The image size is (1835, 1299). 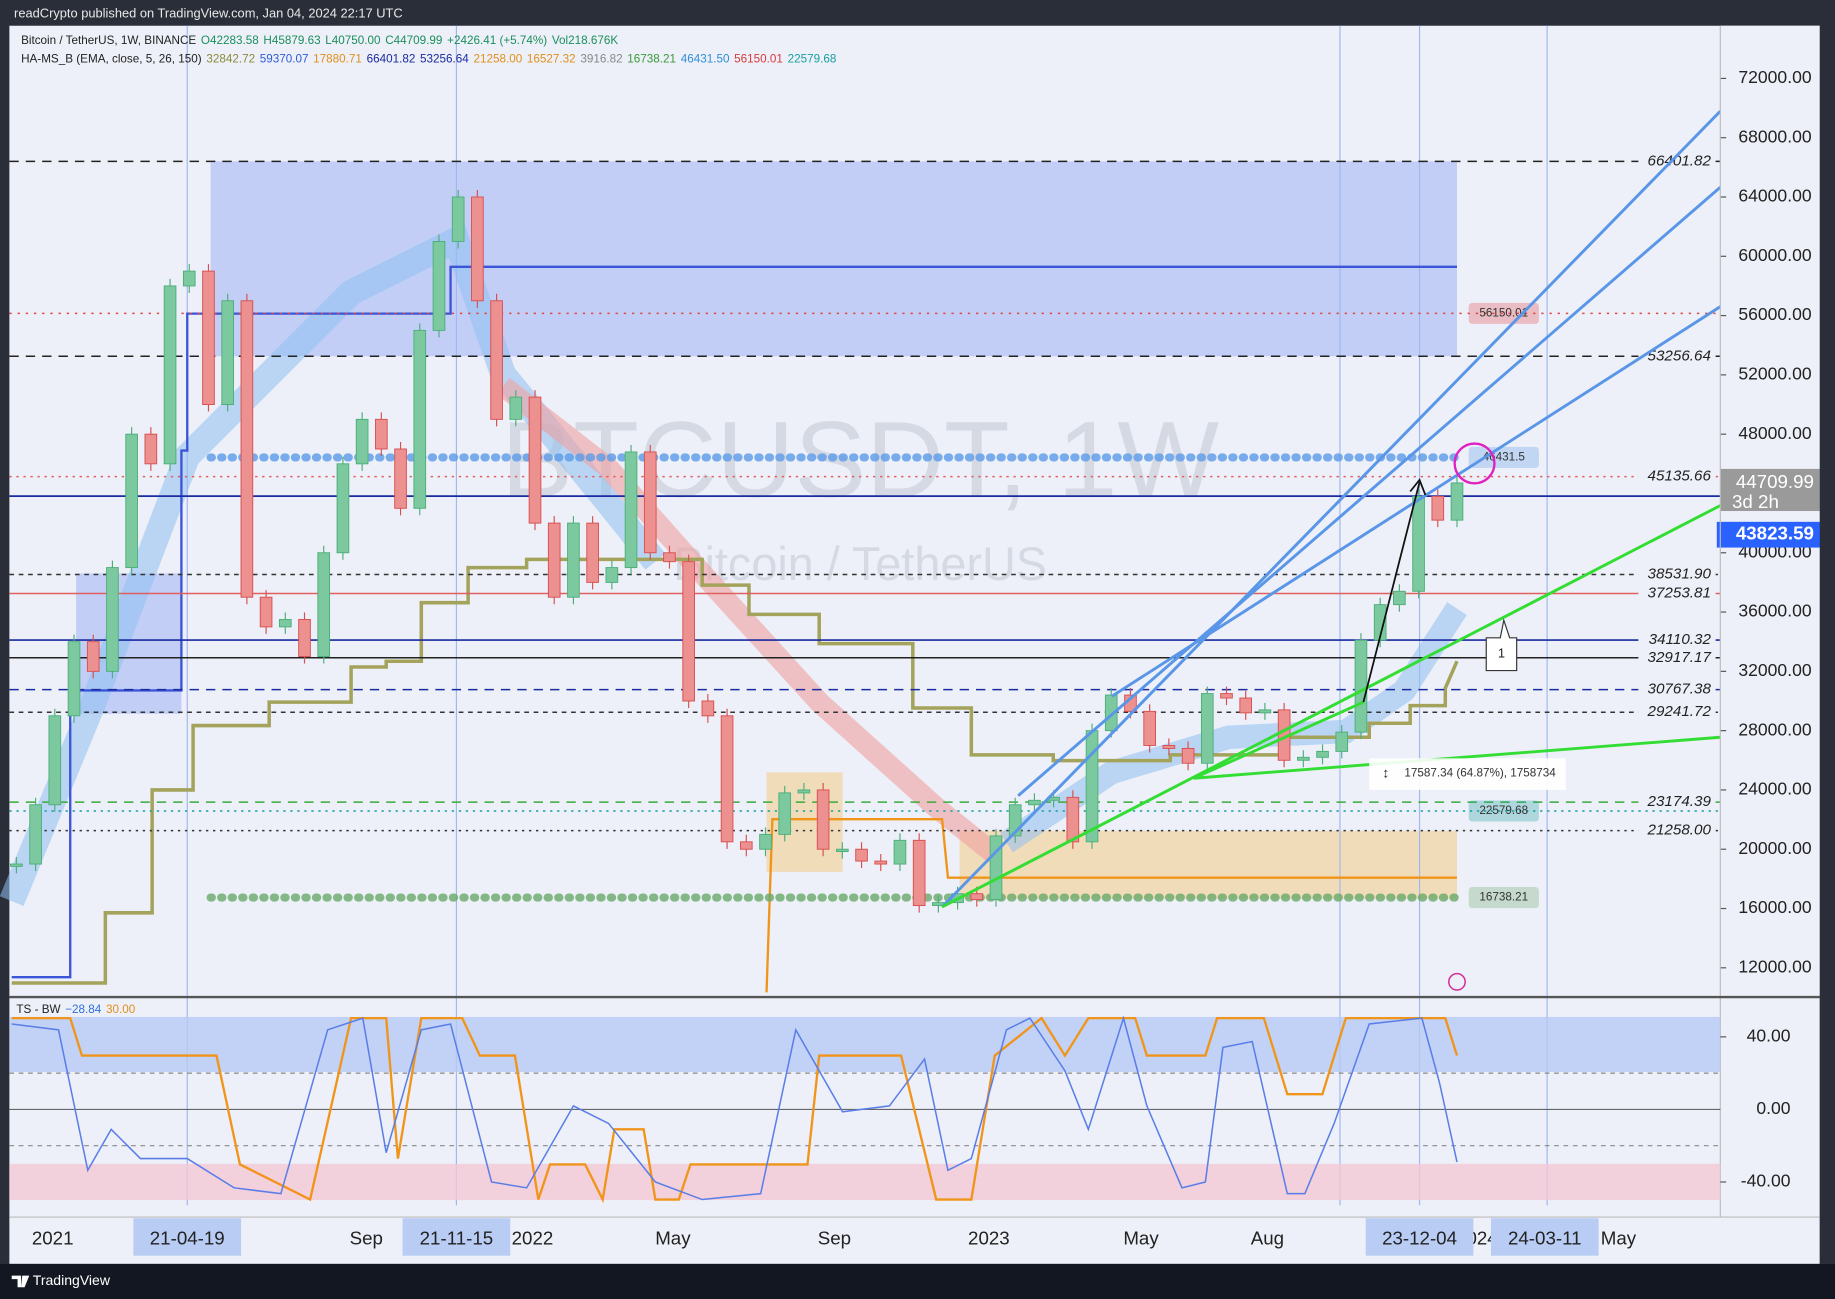 What do you see at coordinates (1680, 689) in the screenshot?
I see `level-label: 30767.38` at bounding box center [1680, 689].